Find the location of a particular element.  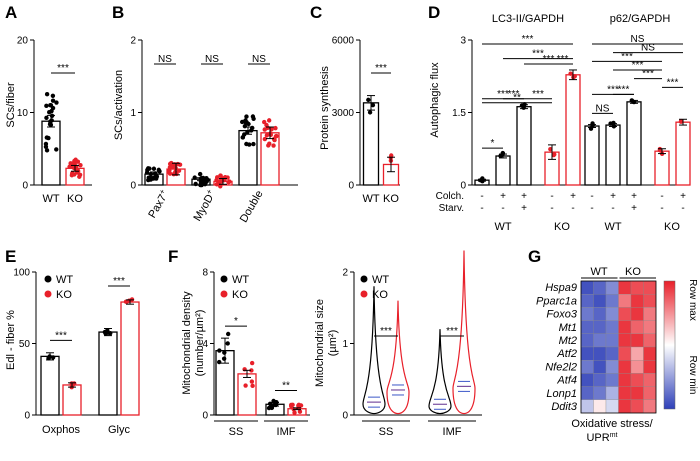

panel-e-category-label: Oxphos is located at coordinates (61, 430).